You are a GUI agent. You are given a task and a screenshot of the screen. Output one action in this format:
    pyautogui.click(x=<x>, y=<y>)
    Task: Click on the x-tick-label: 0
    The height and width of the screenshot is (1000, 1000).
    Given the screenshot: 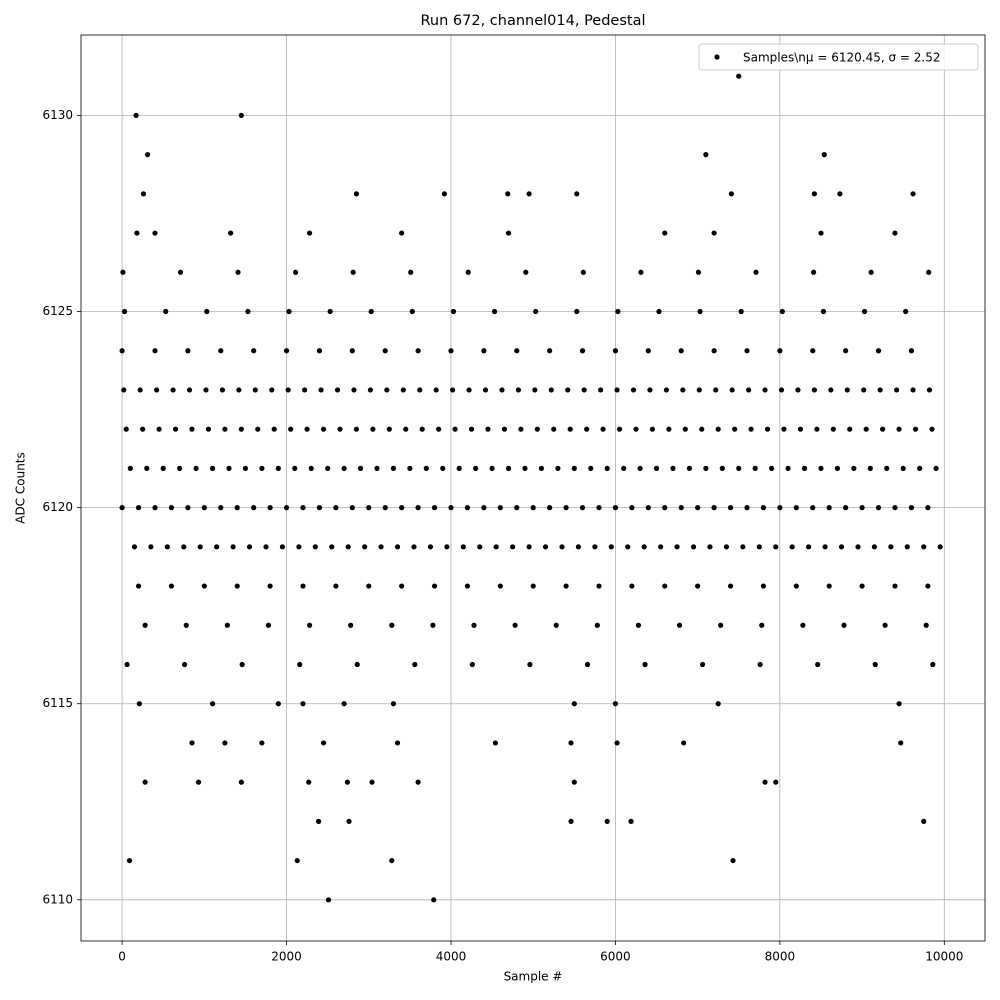 What is the action you would take?
    pyautogui.click(x=122, y=957)
    